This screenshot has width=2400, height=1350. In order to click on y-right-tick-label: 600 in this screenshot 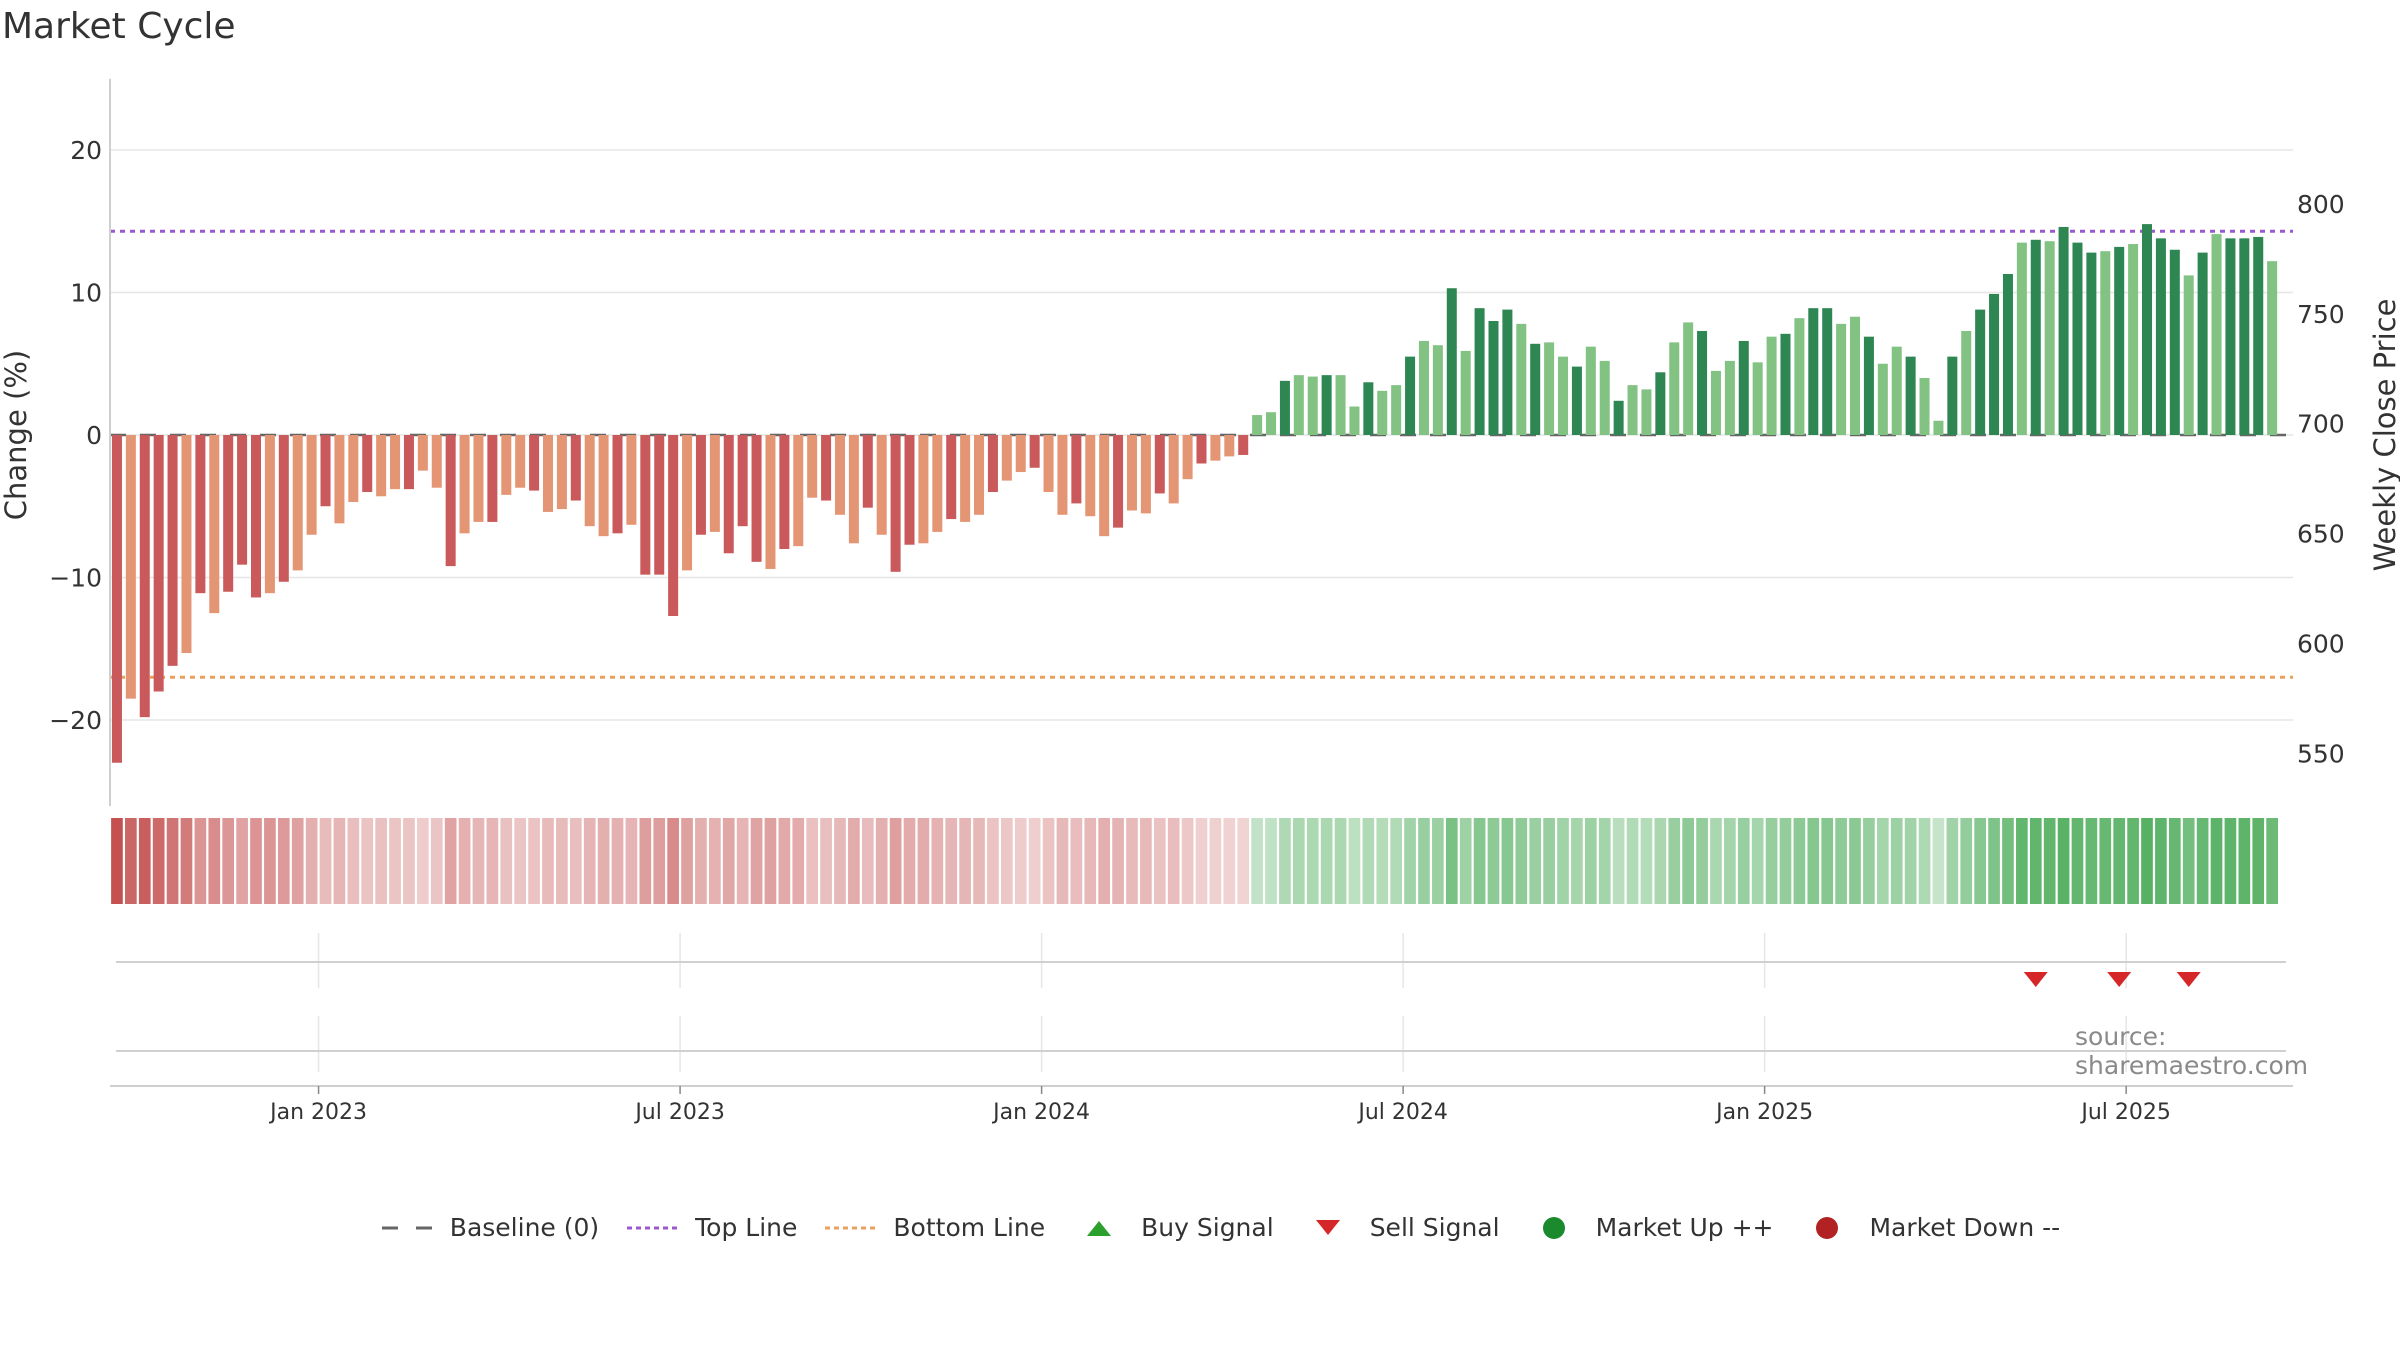, I will do `click(2321, 643)`.